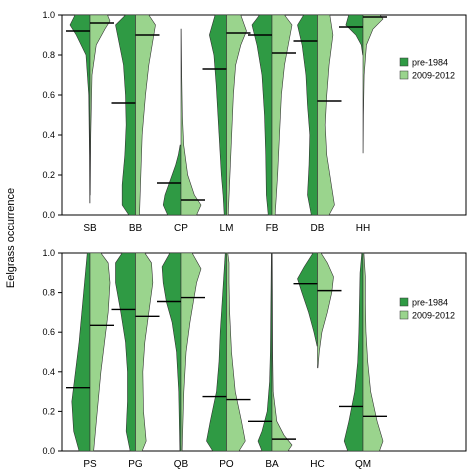 Image resolution: width=474 pixels, height=474 pixels. I want to click on violin-lm, so click(226, 115).